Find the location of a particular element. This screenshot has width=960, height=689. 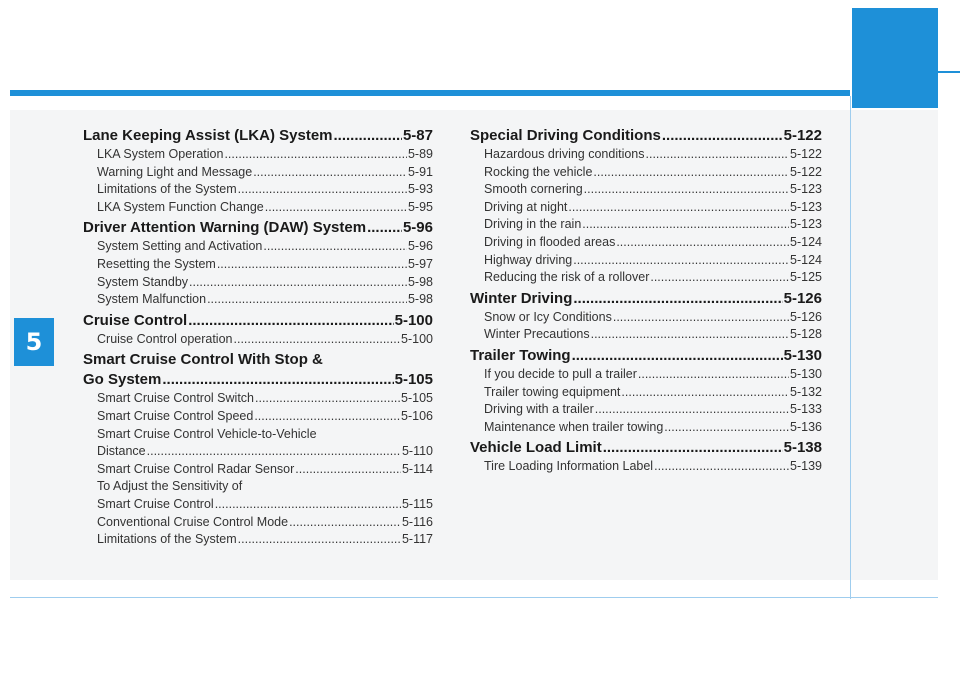

toc-item-page: 5-89 is located at coordinates (420, 154).